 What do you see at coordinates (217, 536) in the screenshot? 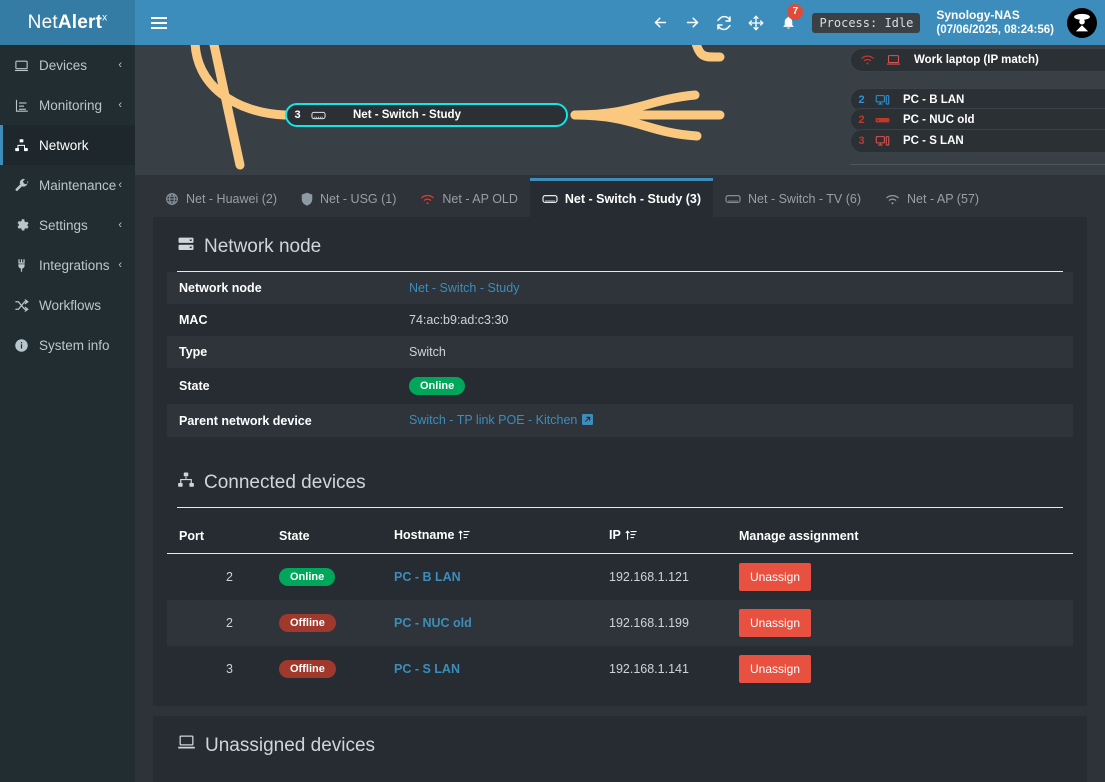
I see `col-port: Port` at bounding box center [217, 536].